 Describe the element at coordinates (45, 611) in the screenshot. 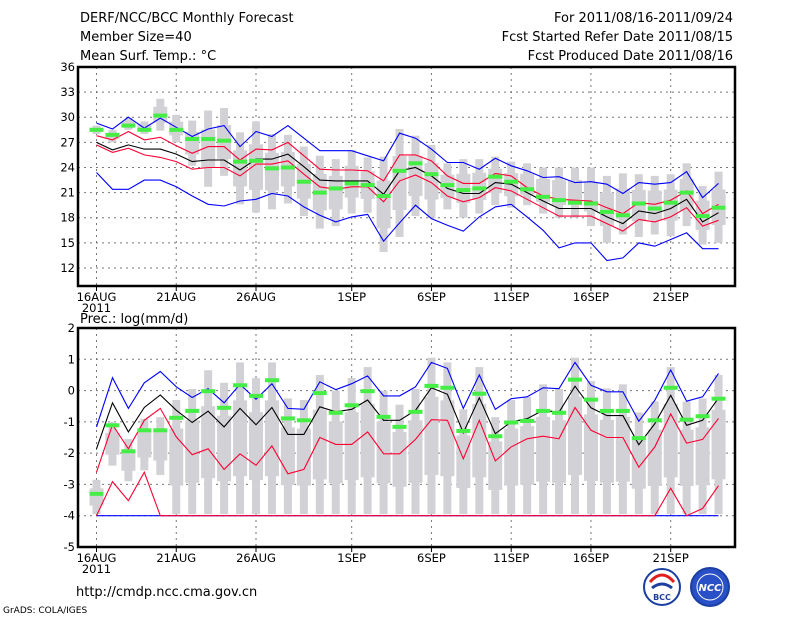

I see `grads-credit: GrADS: COLA/IGES` at that location.